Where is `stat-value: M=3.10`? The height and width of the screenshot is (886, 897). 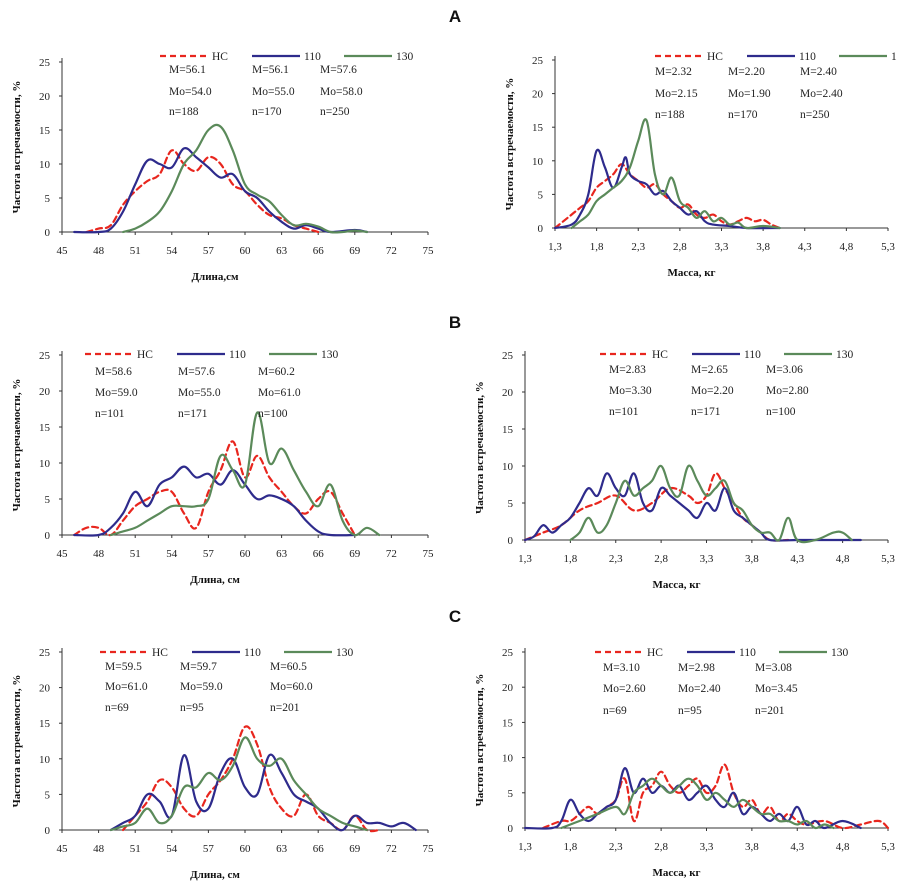 stat-value: M=3.10 is located at coordinates (621, 668).